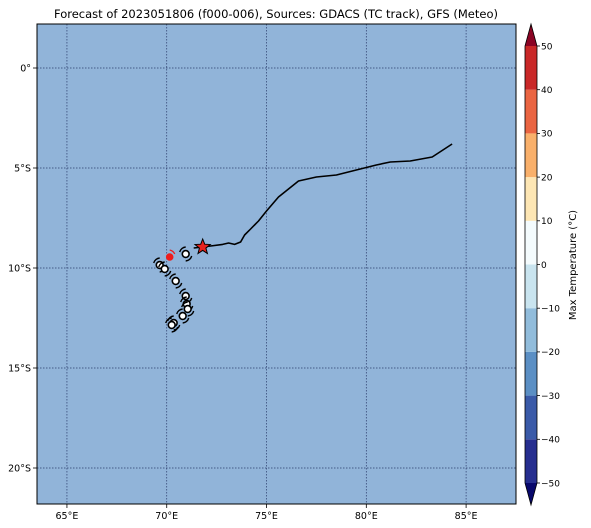  I want to click on colorbar-label: Max Temperature (°C), so click(573, 265).